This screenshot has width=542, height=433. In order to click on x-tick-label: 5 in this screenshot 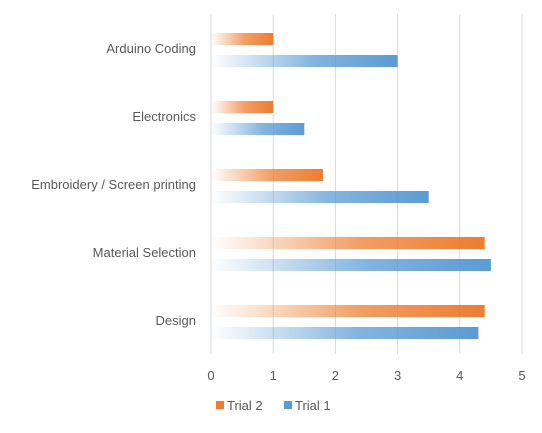, I will do `click(521, 375)`.